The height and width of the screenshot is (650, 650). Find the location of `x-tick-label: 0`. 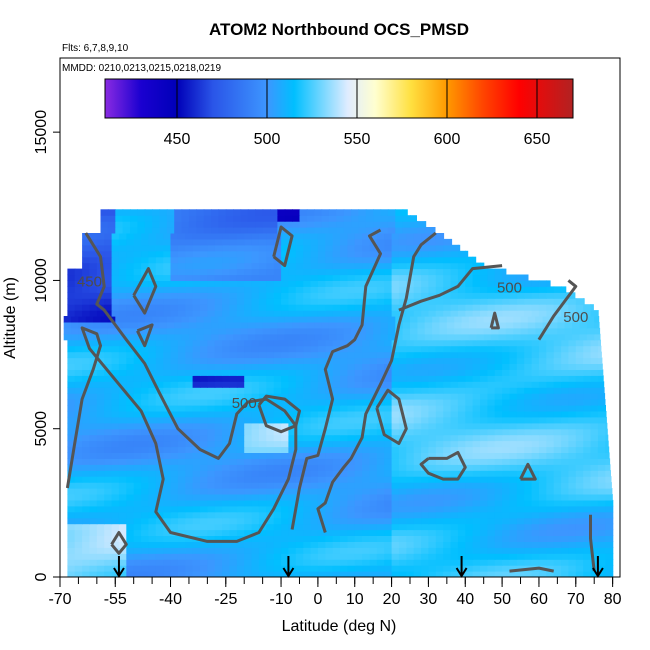

x-tick-label: 0 is located at coordinates (317, 599).